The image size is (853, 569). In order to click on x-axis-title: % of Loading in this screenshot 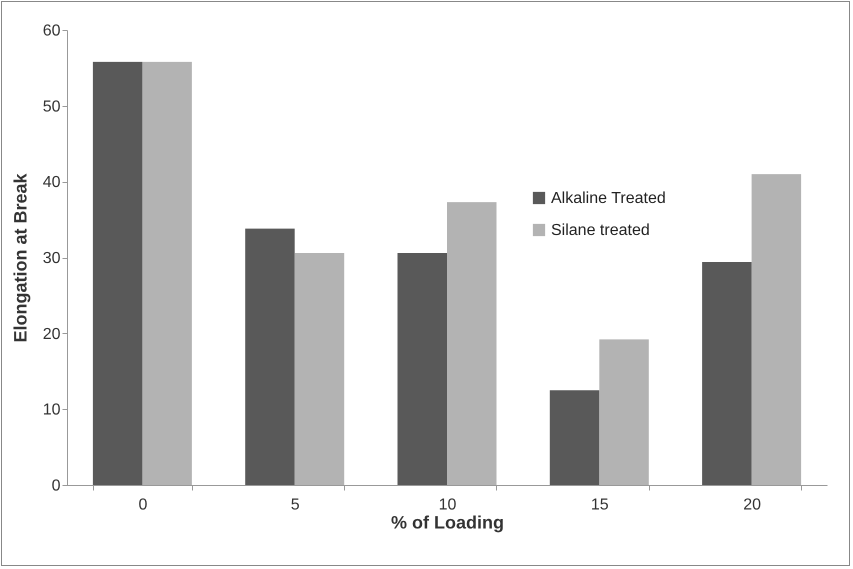, I will do `click(447, 522)`.